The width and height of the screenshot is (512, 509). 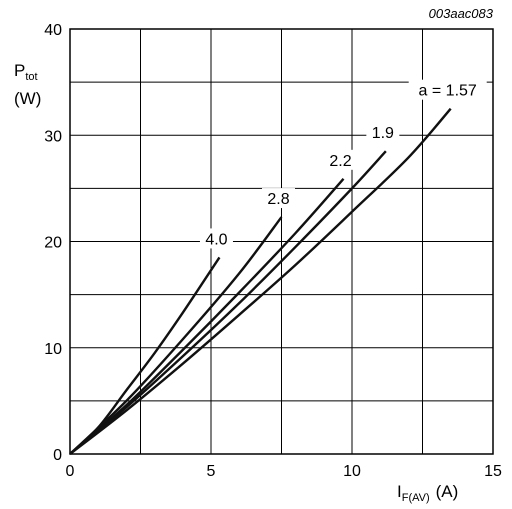 I want to click on y-tick-label: 0, so click(x=57, y=455).